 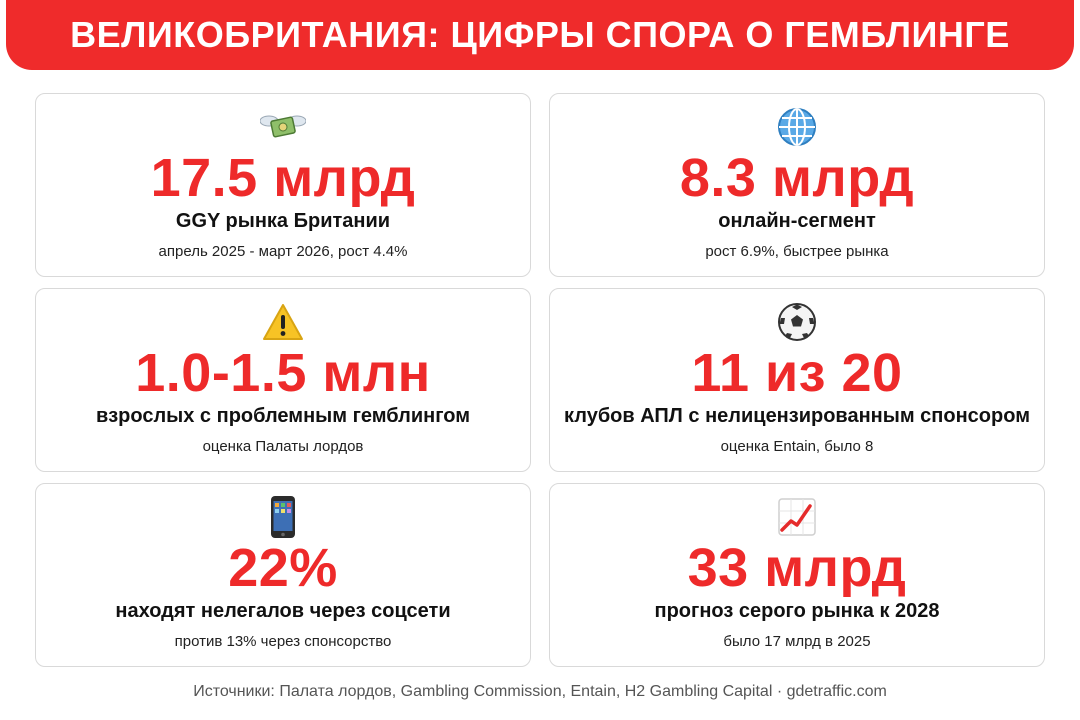 What do you see at coordinates (283, 322) in the screenshot?
I see `warning-icon` at bounding box center [283, 322].